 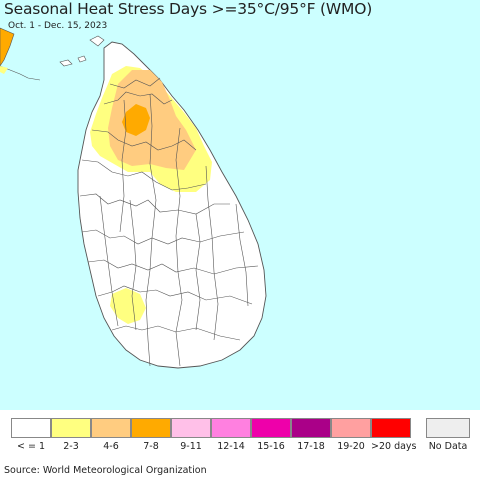 I want to click on legend-item: 19-20, so click(x=351, y=435).